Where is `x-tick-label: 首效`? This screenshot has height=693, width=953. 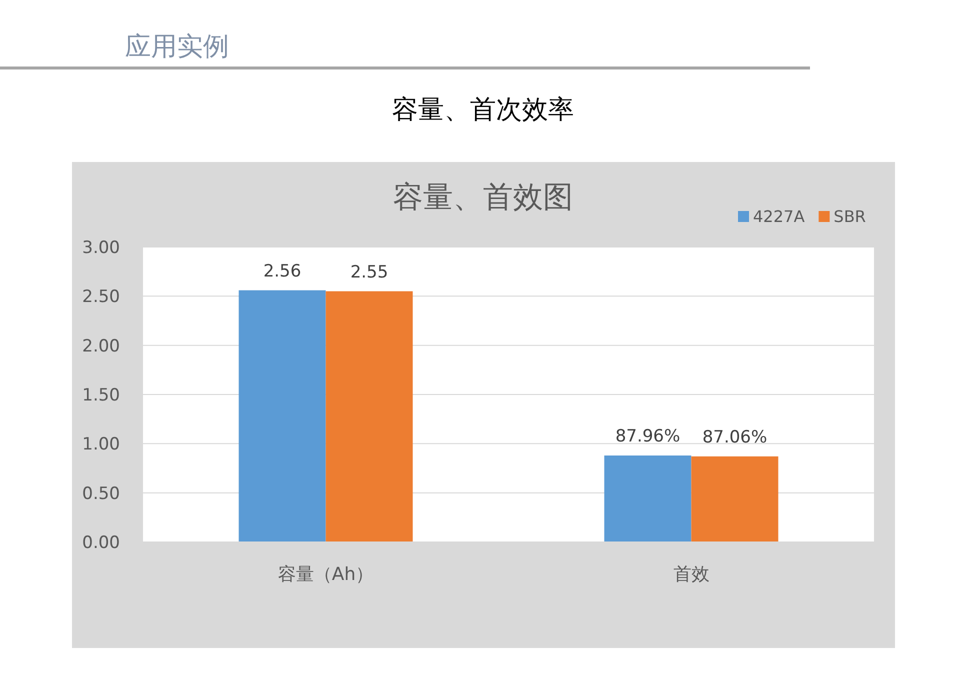
x-tick-label: 首效 is located at coordinates (691, 574).